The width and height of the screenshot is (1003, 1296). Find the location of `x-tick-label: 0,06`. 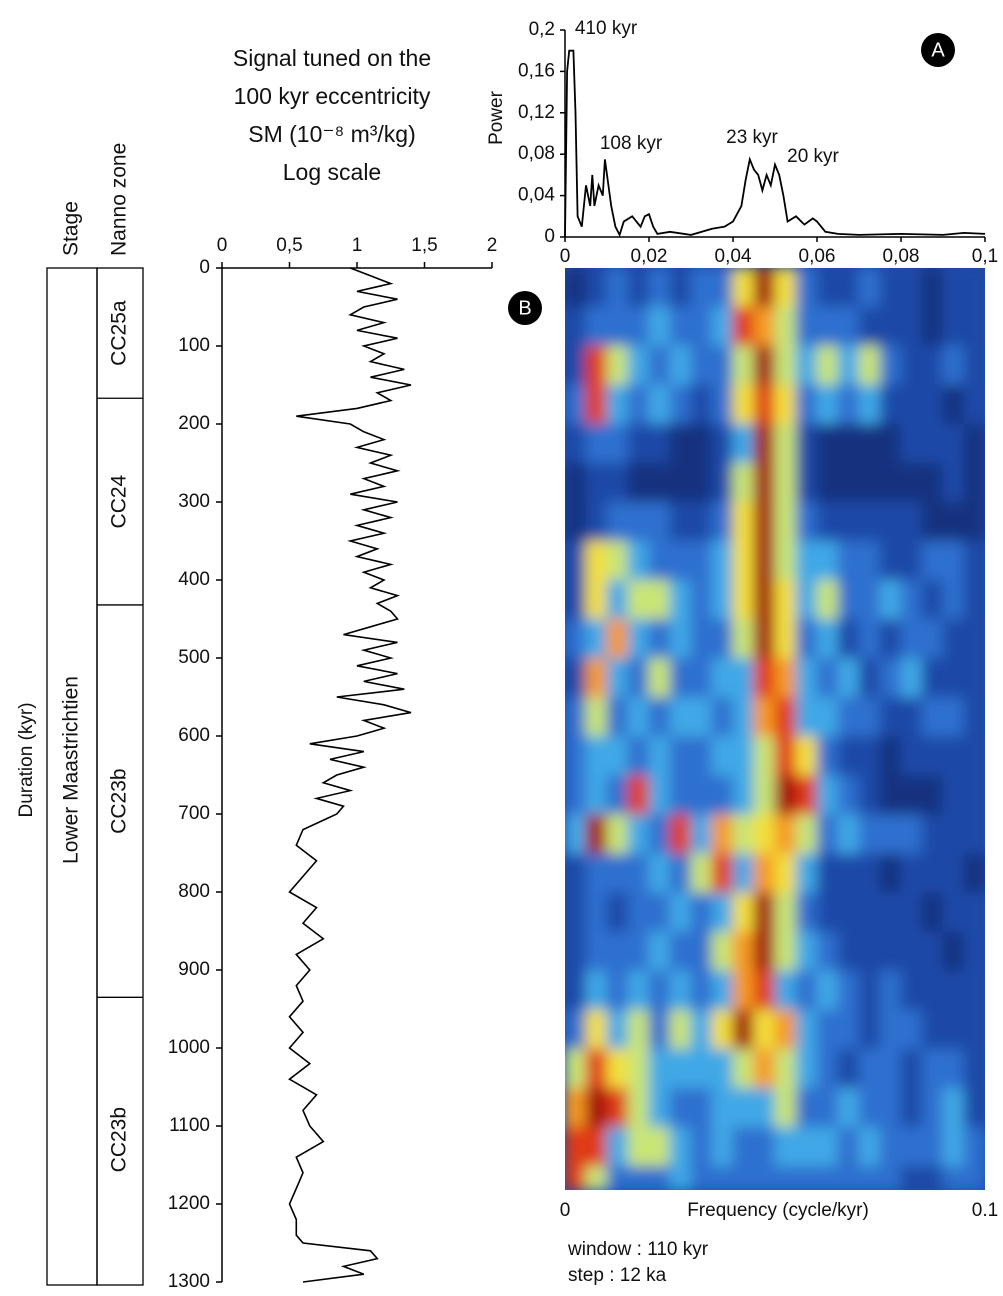

x-tick-label: 0,06 is located at coordinates (817, 256).